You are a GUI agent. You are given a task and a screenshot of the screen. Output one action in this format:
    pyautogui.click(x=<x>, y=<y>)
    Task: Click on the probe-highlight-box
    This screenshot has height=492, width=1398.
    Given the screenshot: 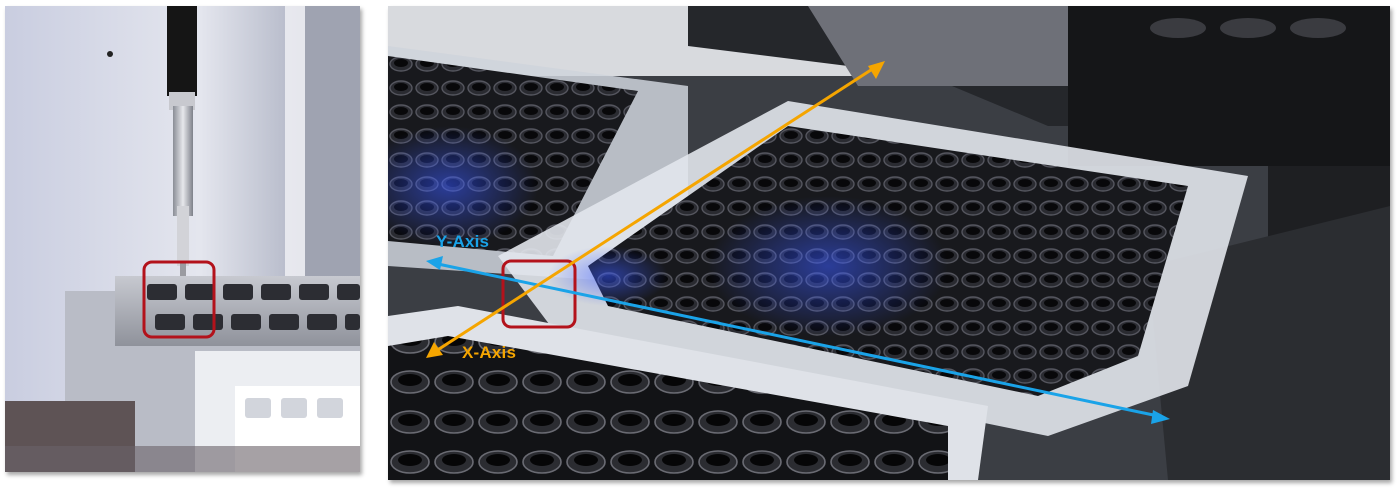 What is the action you would take?
    pyautogui.click(x=179, y=299)
    